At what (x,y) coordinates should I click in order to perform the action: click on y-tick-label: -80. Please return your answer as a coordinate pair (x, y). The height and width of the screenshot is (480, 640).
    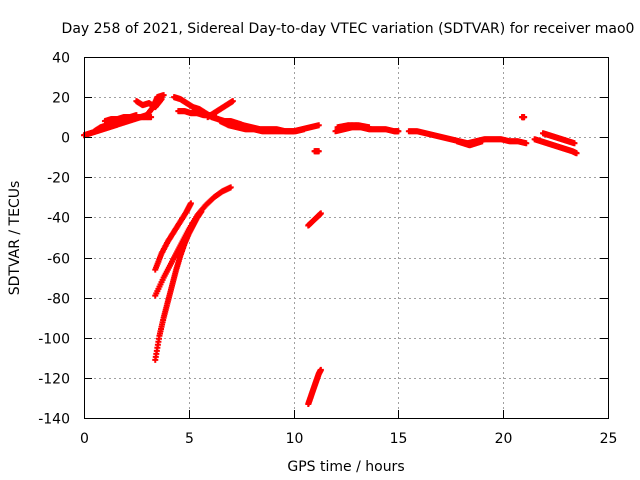
    Looking at the image, I should click on (58, 300).